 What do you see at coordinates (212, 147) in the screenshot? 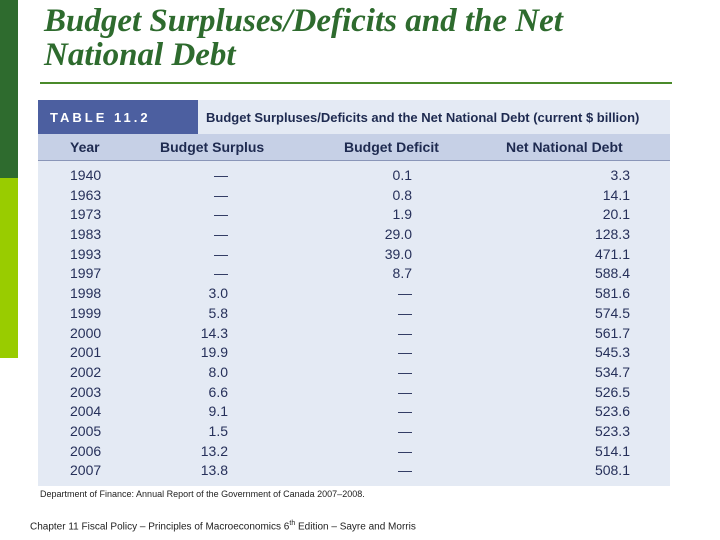
I see `column-header-budget-surplus: Budget Surplus` at bounding box center [212, 147].